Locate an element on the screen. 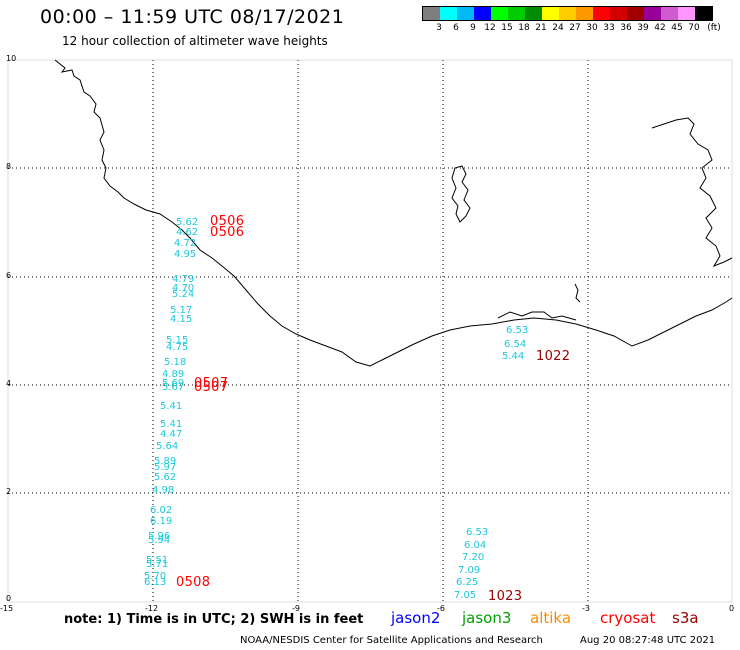 Image resolution: width=740 pixels, height=650 pixels. legend-unit: (ft) is located at coordinates (714, 28).